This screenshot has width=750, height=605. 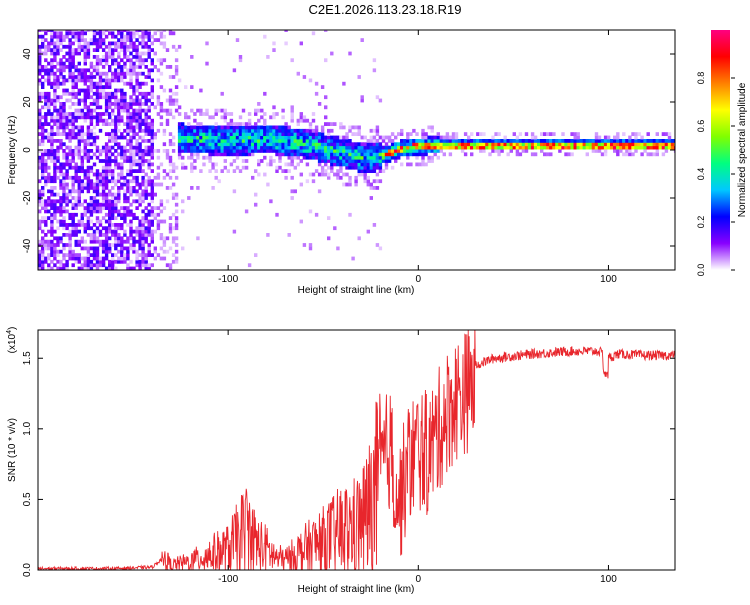 I want to click on colorbar-ticks: 0.00.20.40.60.8, so click(x=715, y=174).